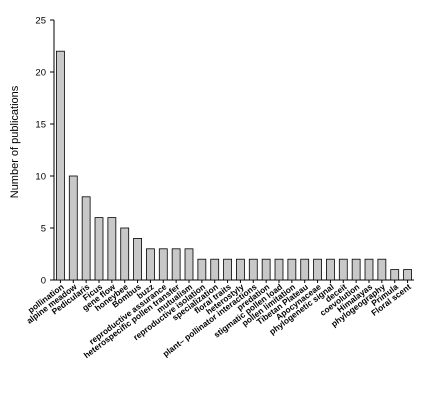 Image resolution: width=426 pixels, height=406 pixels. Describe the element at coordinates (15, 141) in the screenshot. I see `y-axis-title: Number of publications` at that location.